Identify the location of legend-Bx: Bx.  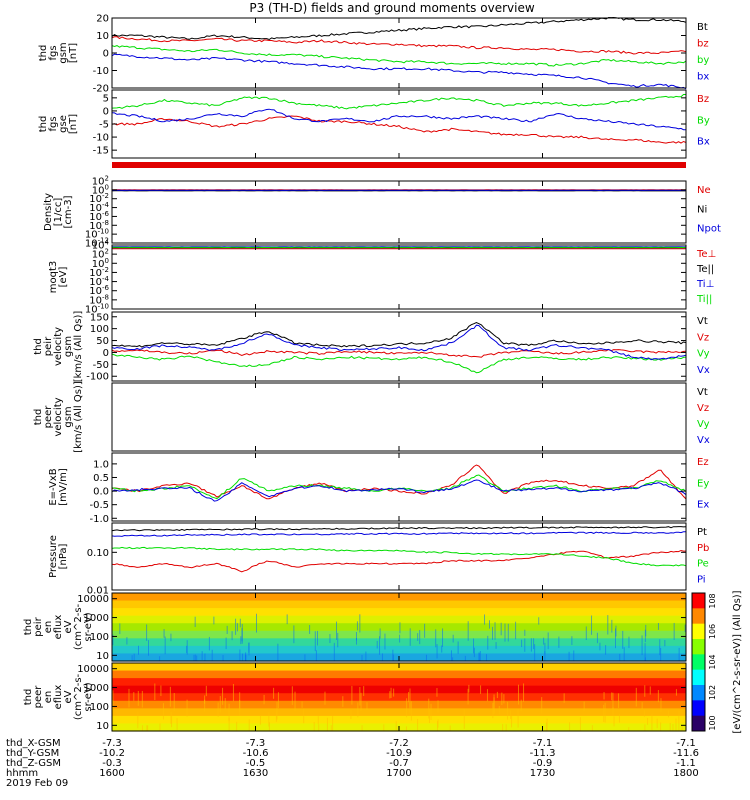
(703, 142).